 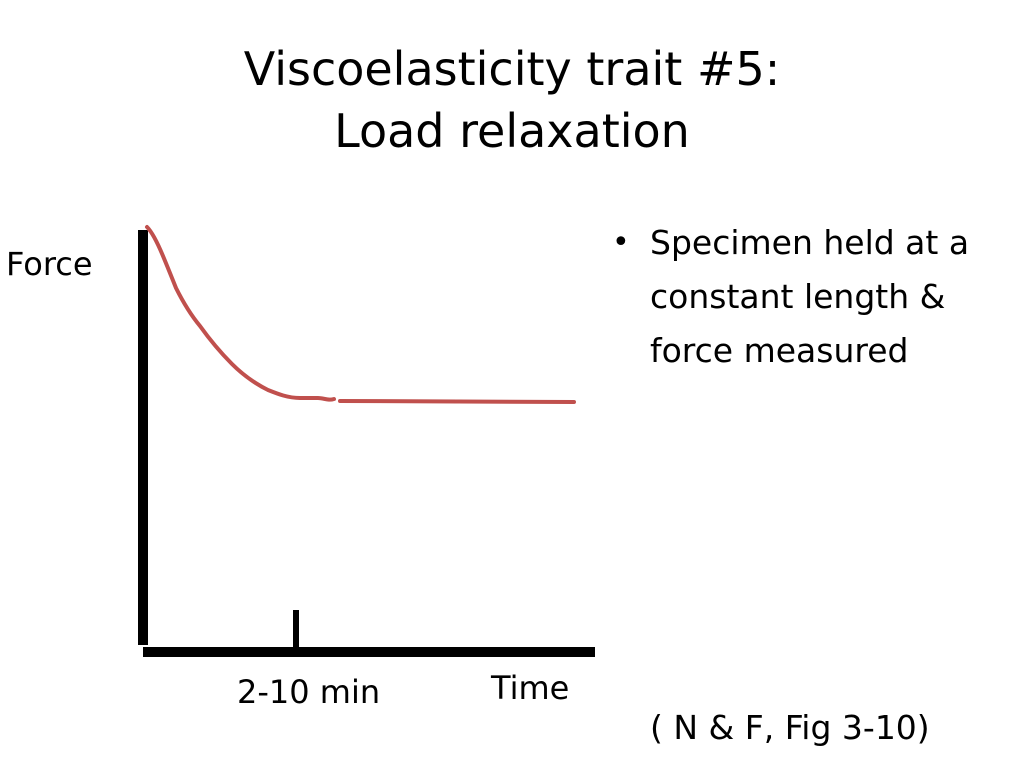 What do you see at coordinates (49, 264) in the screenshot?
I see `y-axis-label: Force` at bounding box center [49, 264].